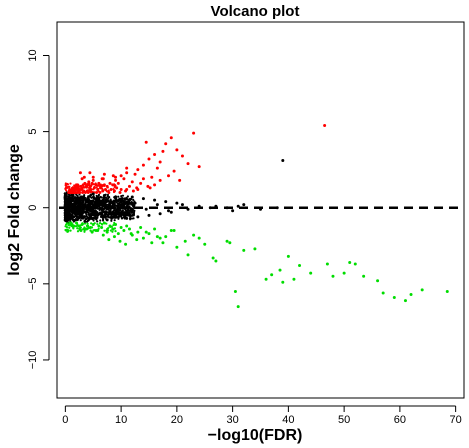  Describe the element at coordinates (38, 209) in the screenshot. I see `y-axis: −10 −5 0 5 10` at that location.